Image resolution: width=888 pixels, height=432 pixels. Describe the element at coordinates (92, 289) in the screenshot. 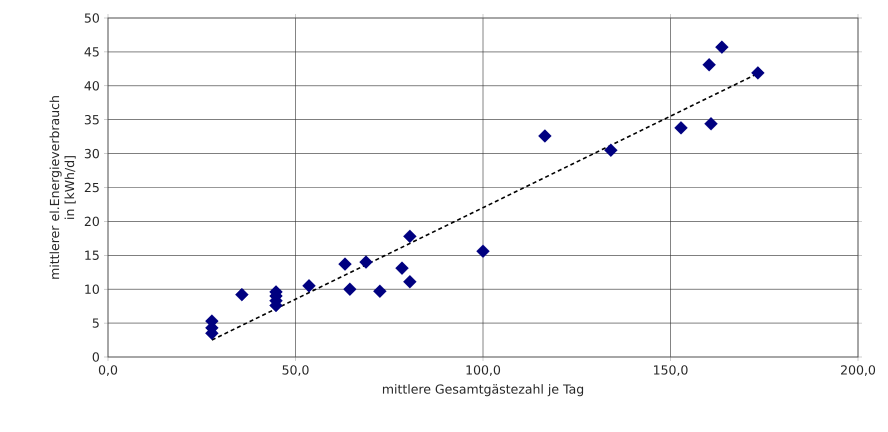

I see `y-tick-label: 10` at that location.